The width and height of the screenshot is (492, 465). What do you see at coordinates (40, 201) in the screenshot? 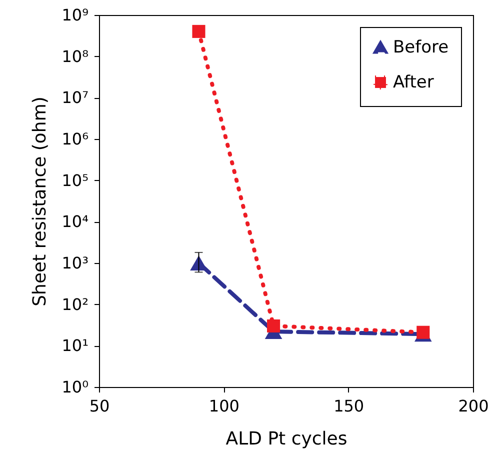
I see `y-axis-title: Sheet resistance (ohm)` at bounding box center [40, 201].